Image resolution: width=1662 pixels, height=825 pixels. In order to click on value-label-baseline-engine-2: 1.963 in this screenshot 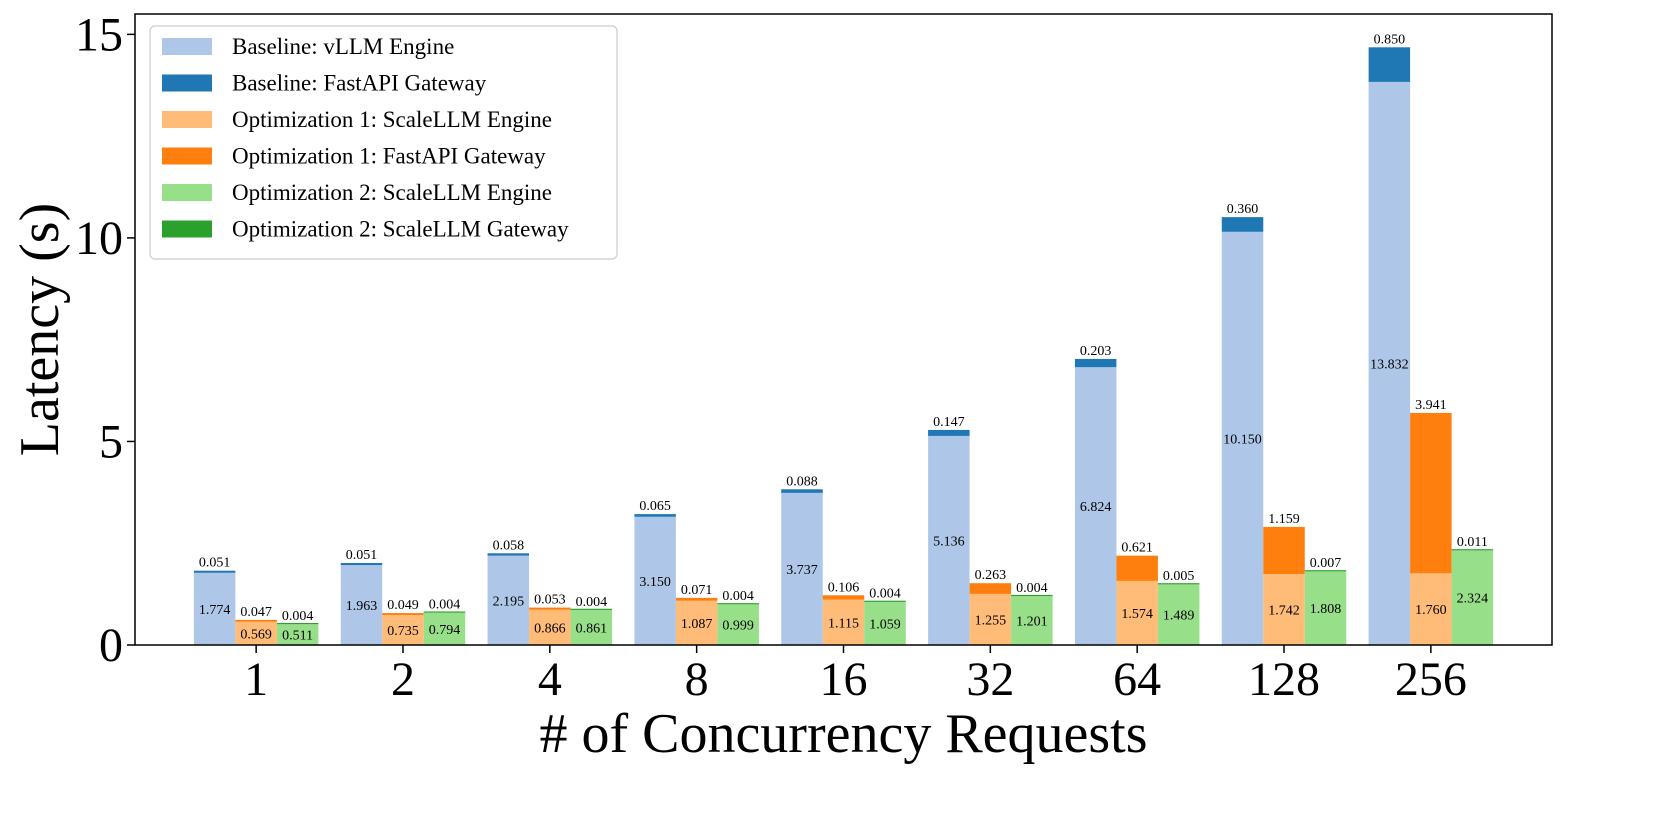, I will do `click(362, 606)`.